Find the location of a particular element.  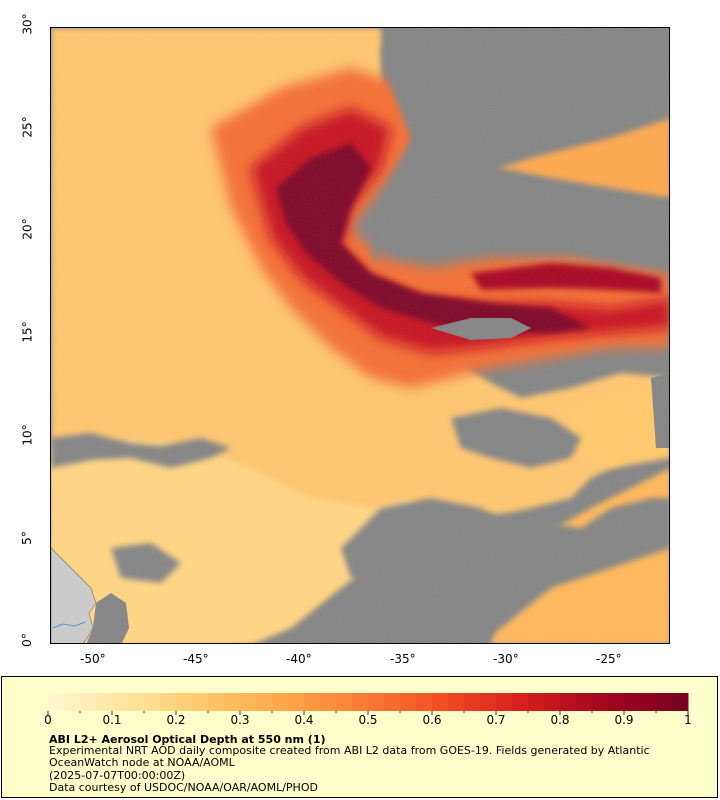

colorbar is located at coordinates (368, 704).